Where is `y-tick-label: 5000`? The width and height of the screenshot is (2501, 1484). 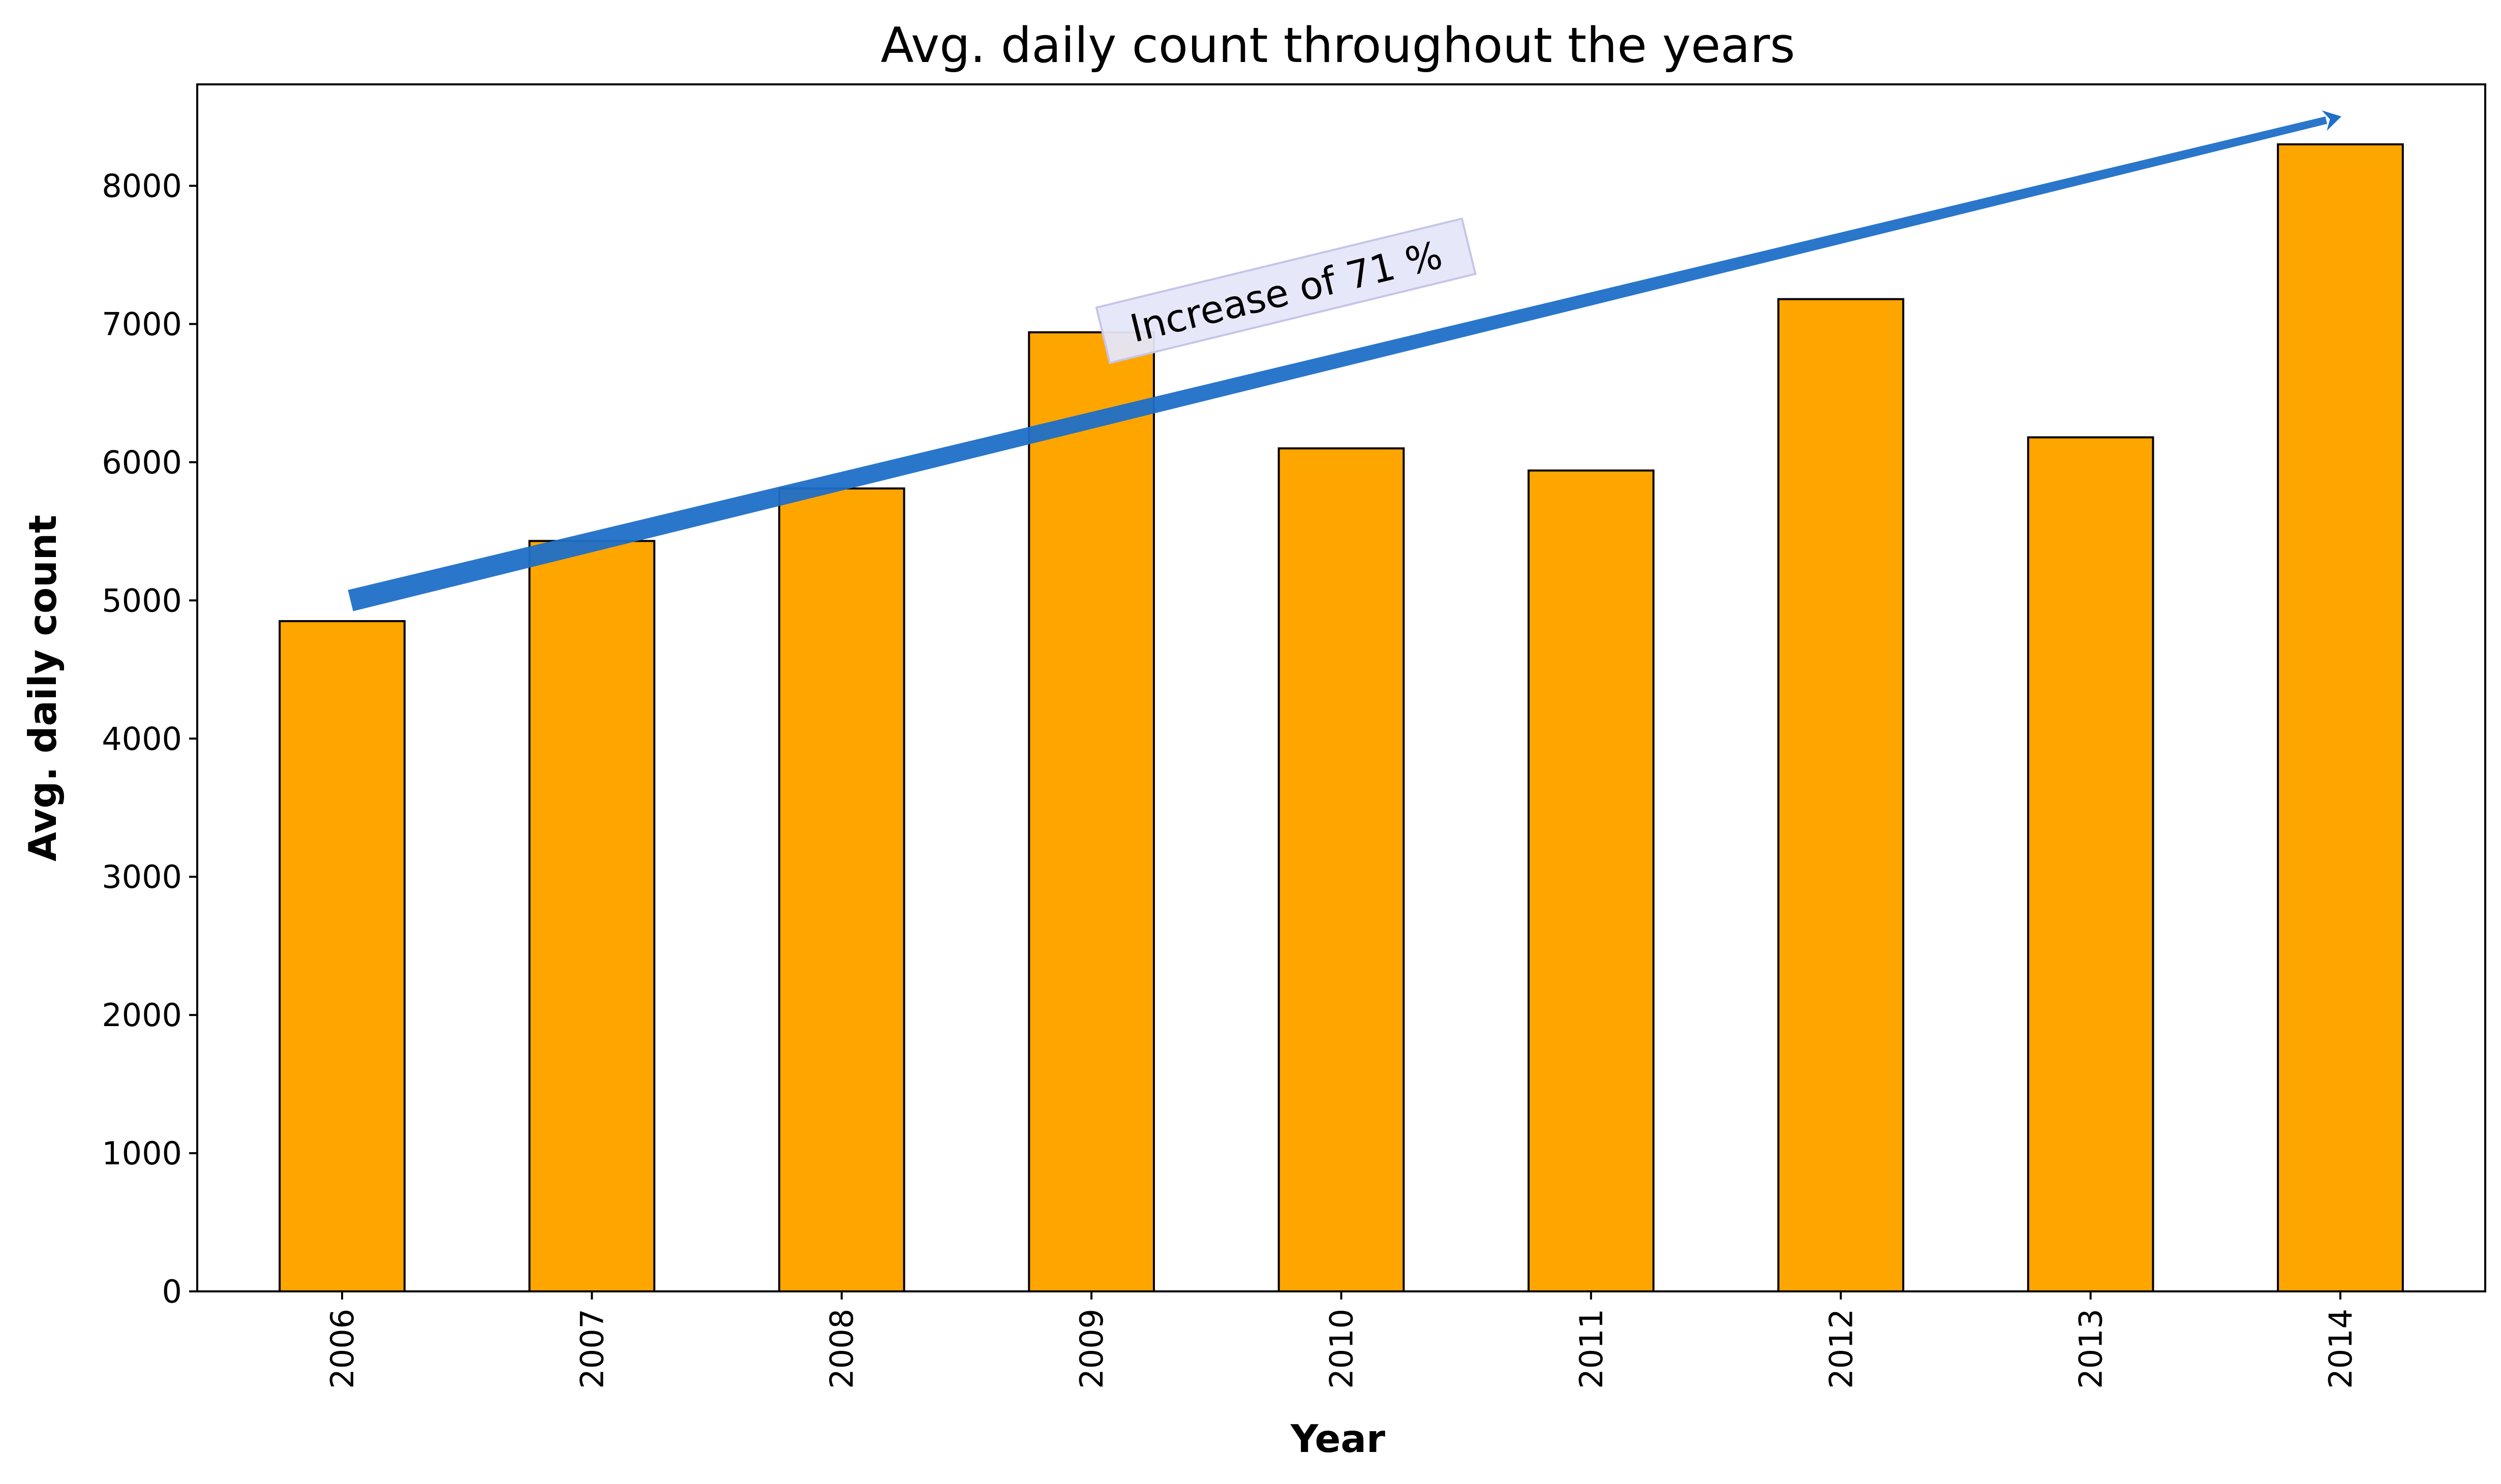
y-tick-label: 5000 is located at coordinates (142, 600).